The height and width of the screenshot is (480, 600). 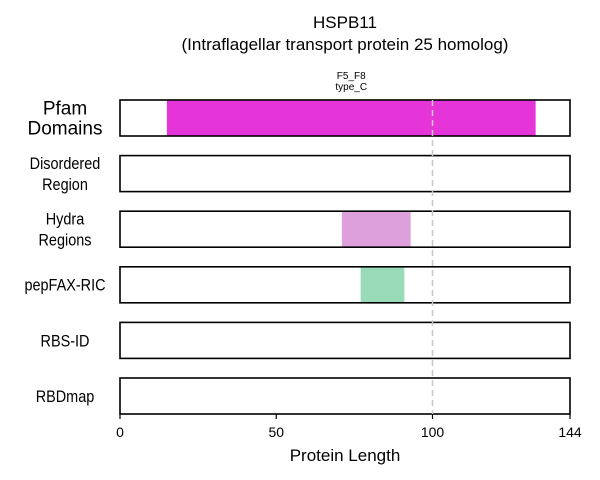 I want to click on track-label: Regions, so click(x=65, y=241).